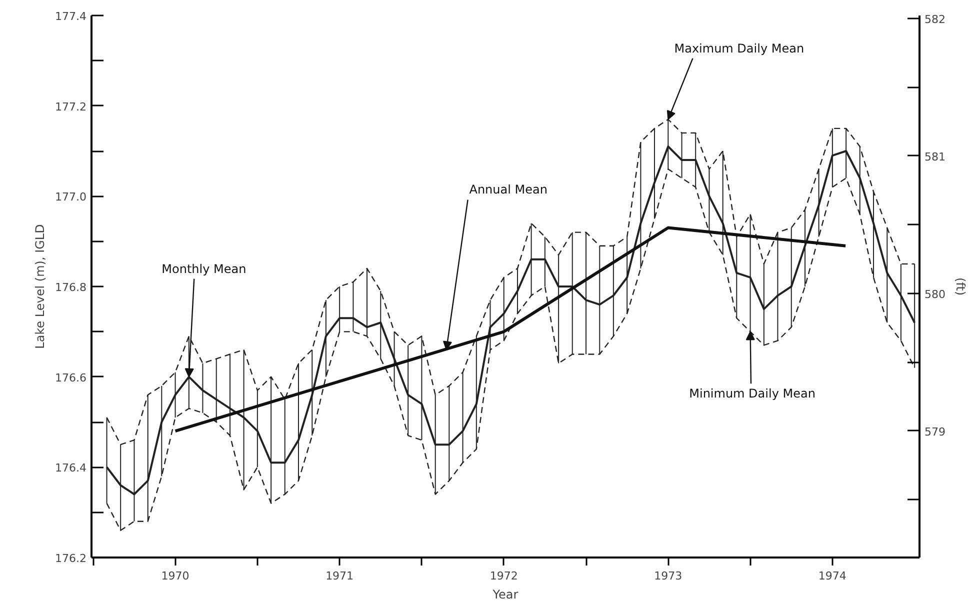  I want to click on annotation: Maximum Daily Mean, so click(739, 48).